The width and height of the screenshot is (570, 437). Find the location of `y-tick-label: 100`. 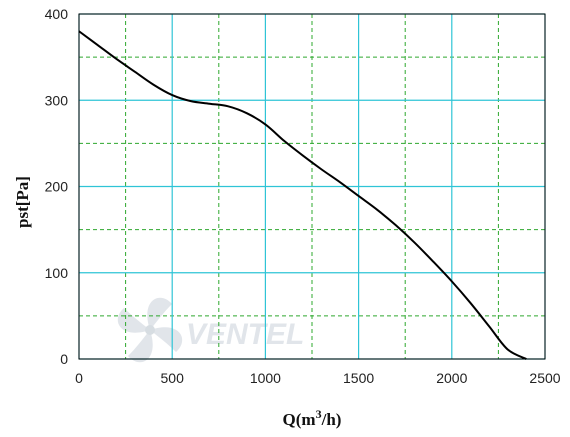

y-tick-label: 100 is located at coordinates (57, 273).